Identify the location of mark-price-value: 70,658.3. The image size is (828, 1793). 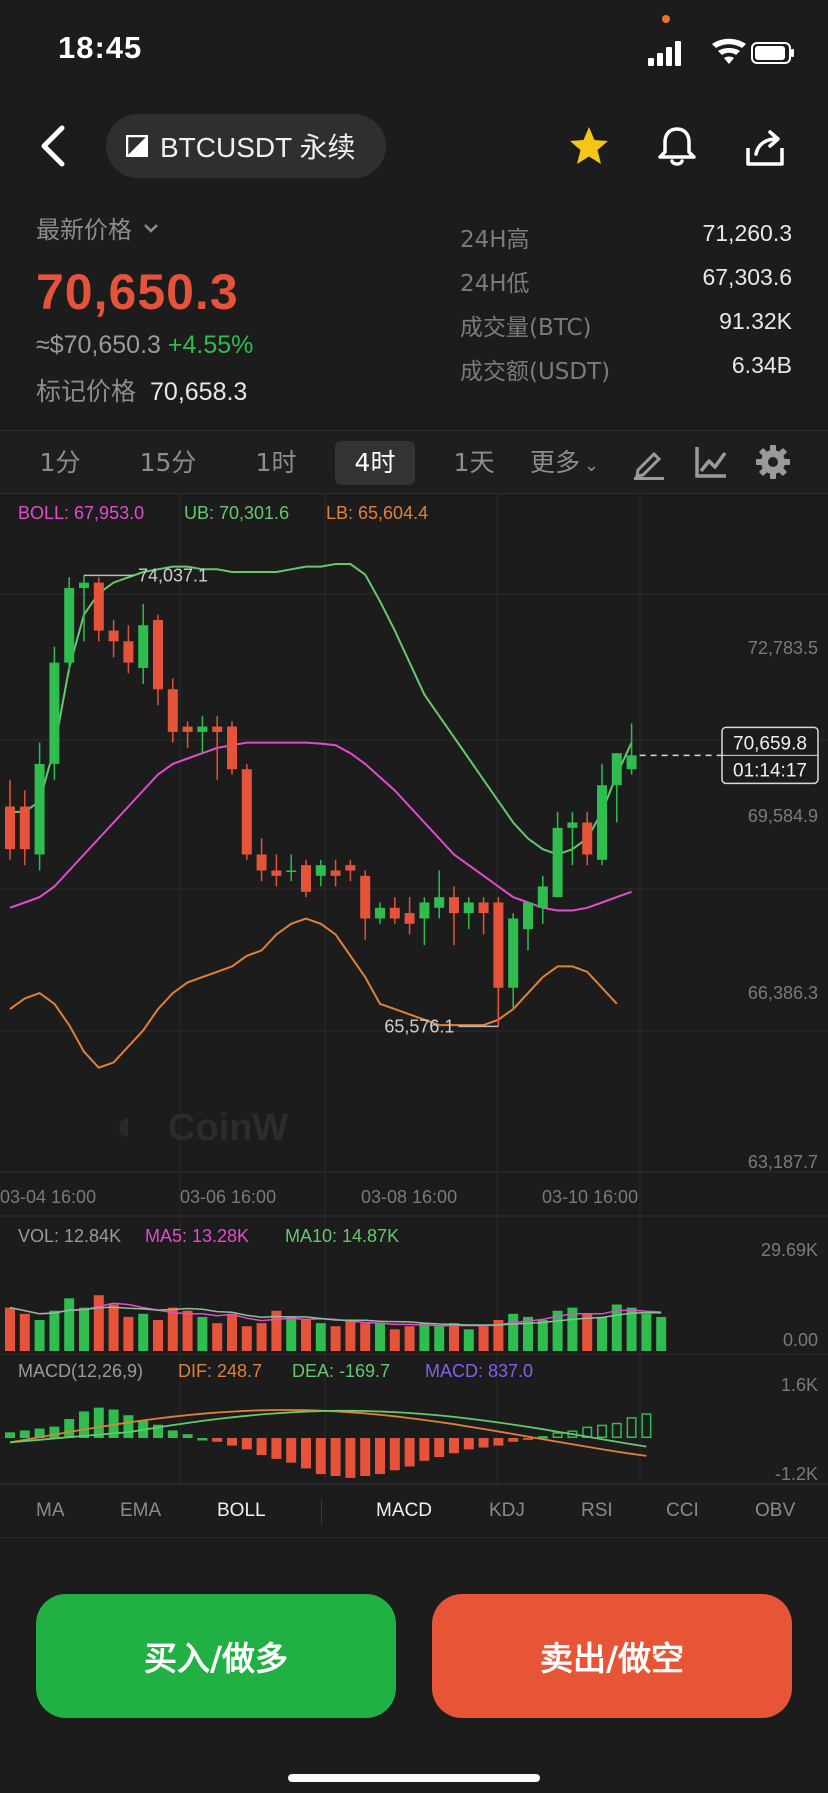
(199, 392).